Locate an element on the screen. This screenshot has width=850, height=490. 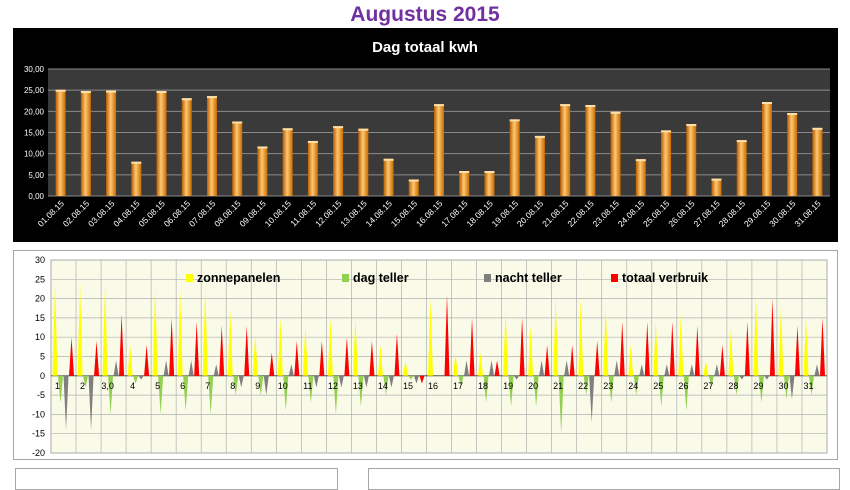
x-tick-label: 14.08.15 is located at coordinates (378, 213).